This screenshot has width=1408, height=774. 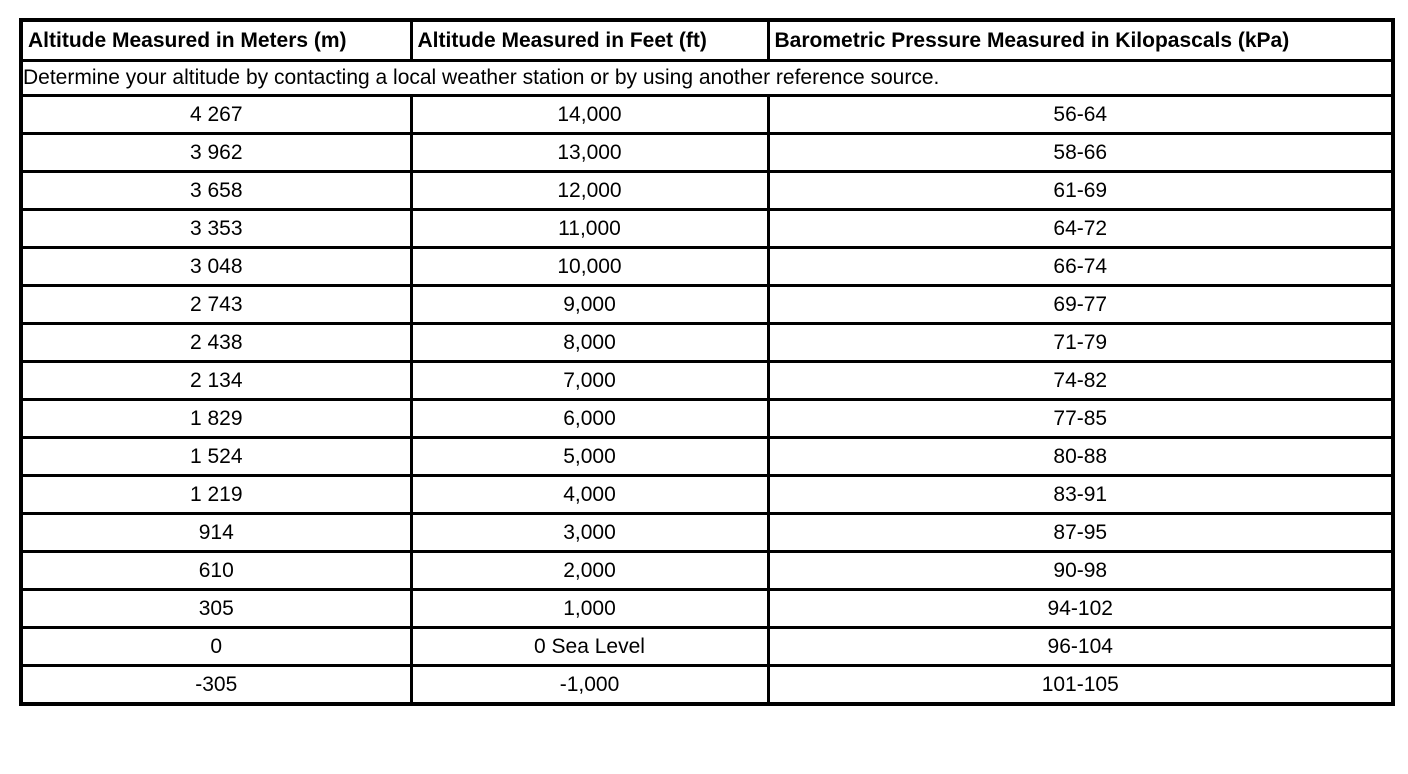 I want to click on meters-cell: 3 658, so click(x=216, y=190).